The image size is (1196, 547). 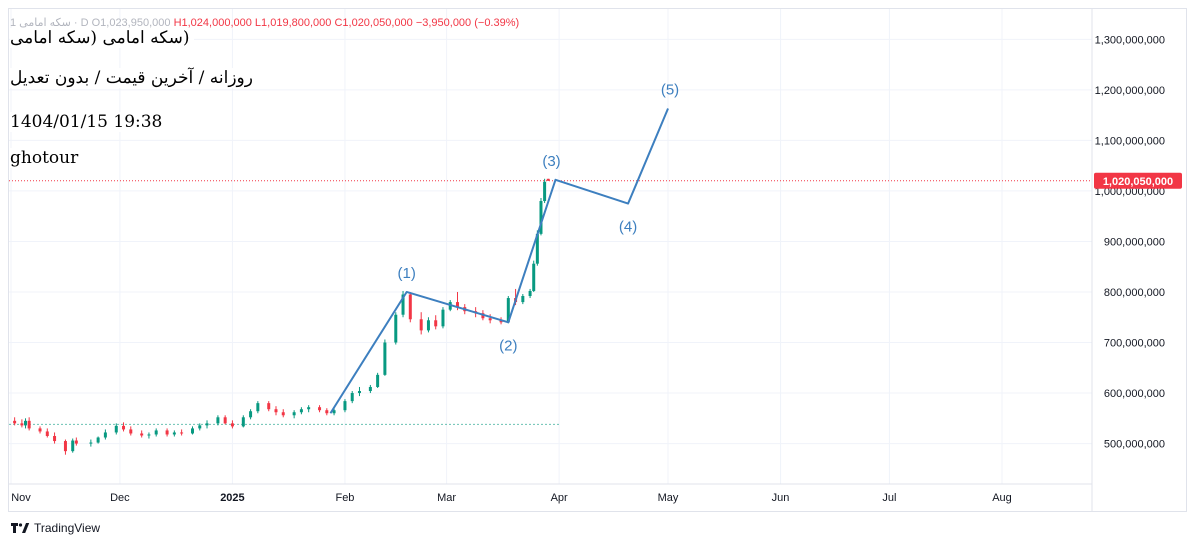 What do you see at coordinates (1002, 498) in the screenshot?
I see `x-tick-label: Aug` at bounding box center [1002, 498].